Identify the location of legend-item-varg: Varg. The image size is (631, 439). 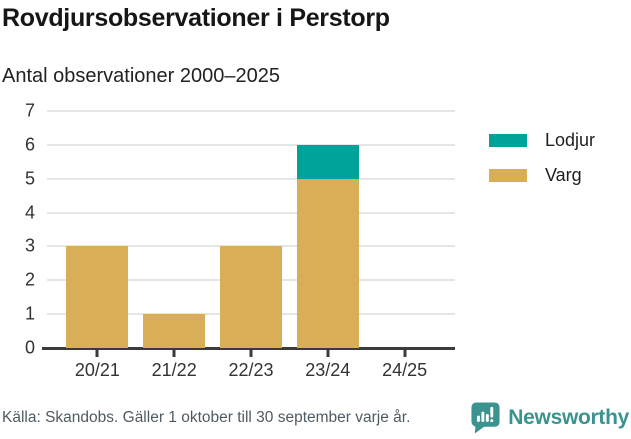
(542, 175).